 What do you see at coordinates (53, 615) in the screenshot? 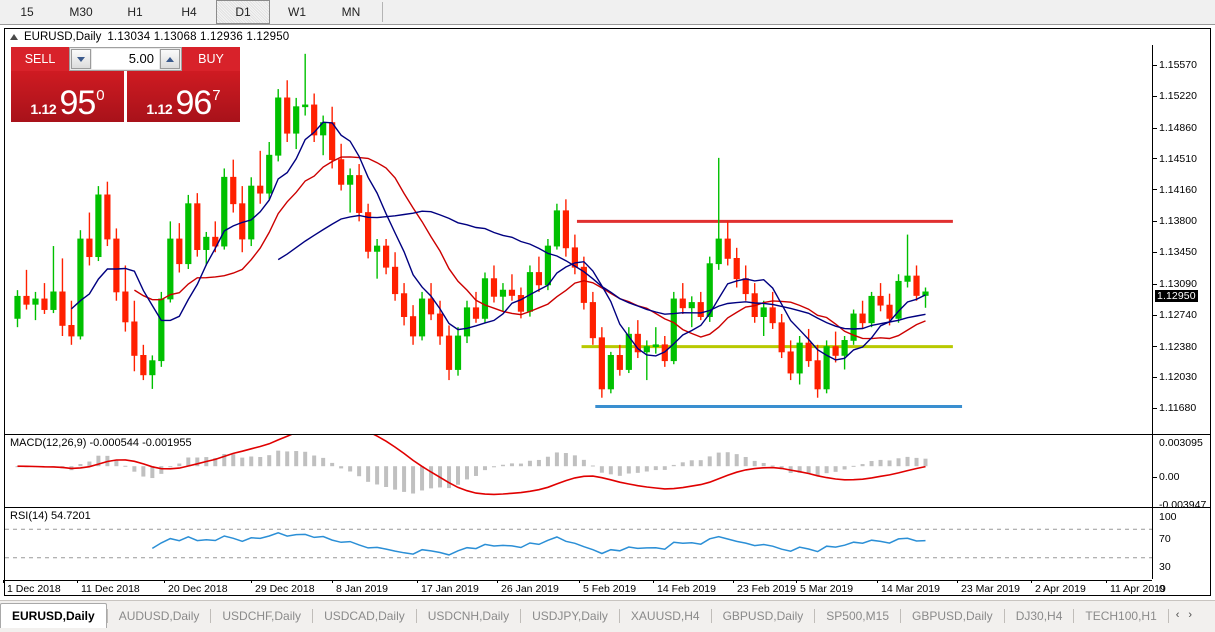
I see `symbol-tab-eurusd-daily: EURUSD,Daily` at bounding box center [53, 615].